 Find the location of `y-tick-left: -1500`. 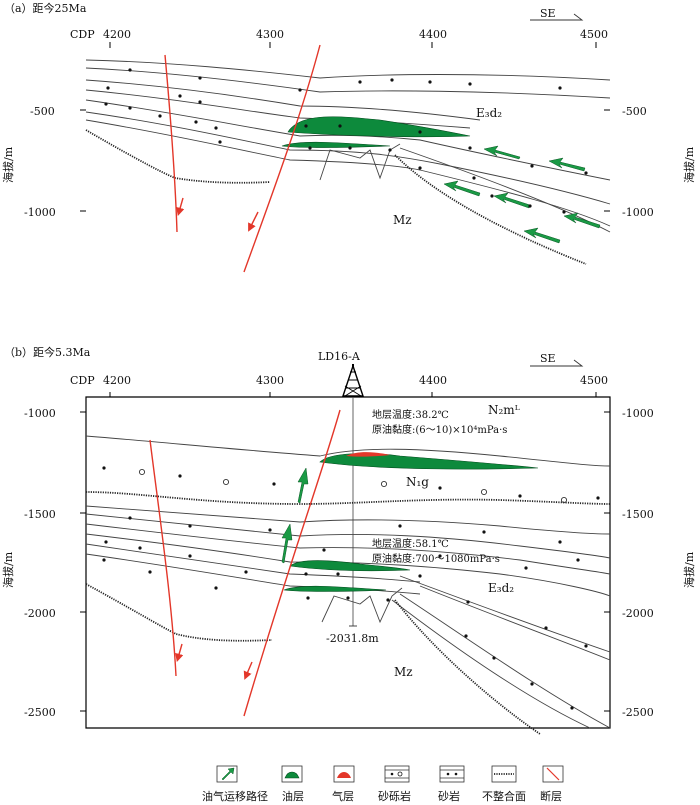

y-tick-left: -1500 is located at coordinates (40, 514).